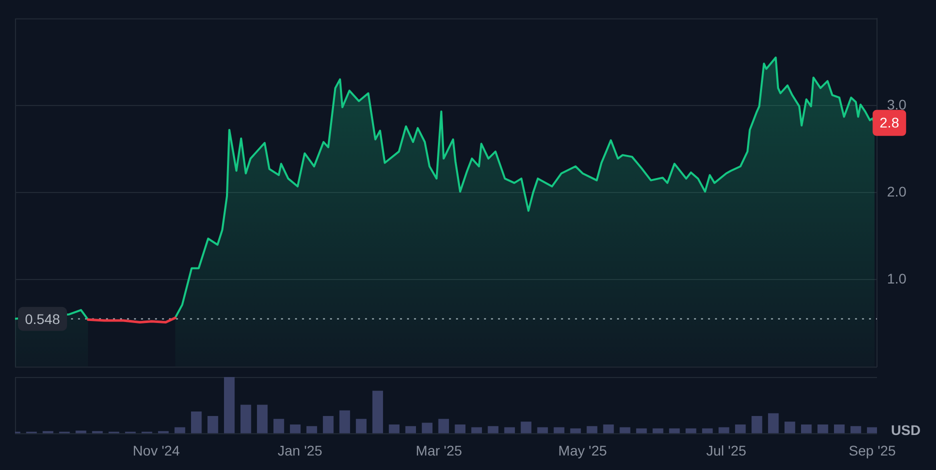  Describe the element at coordinates (726, 450) in the screenshot. I see `x-tick-label: Jul '25` at that location.